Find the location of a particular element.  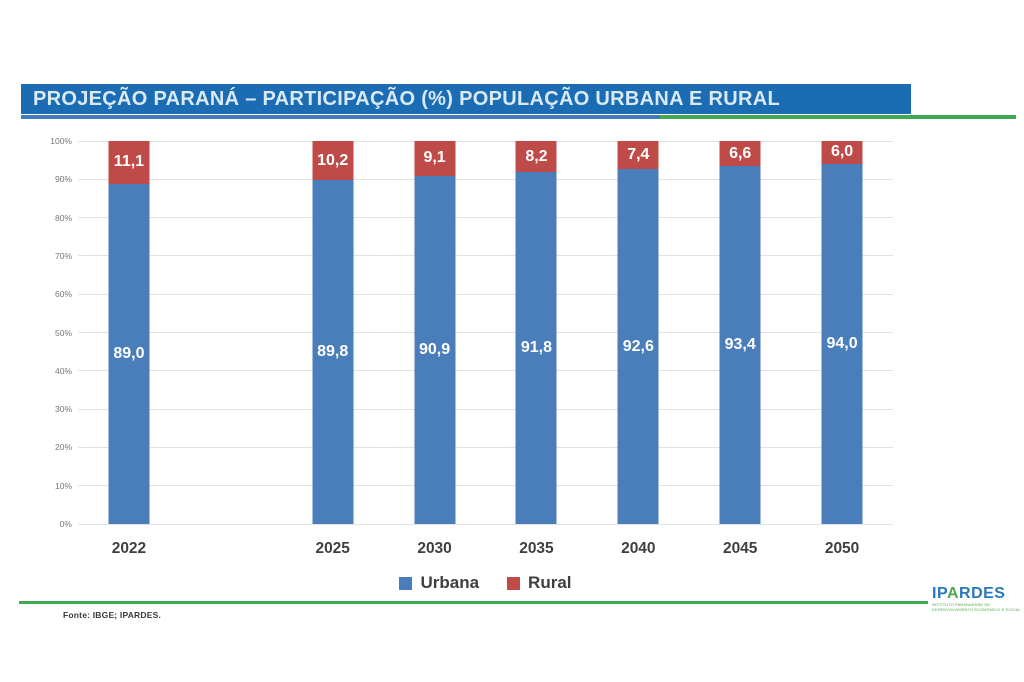

bar-segment-urbana: 94,0 is located at coordinates (842, 343).